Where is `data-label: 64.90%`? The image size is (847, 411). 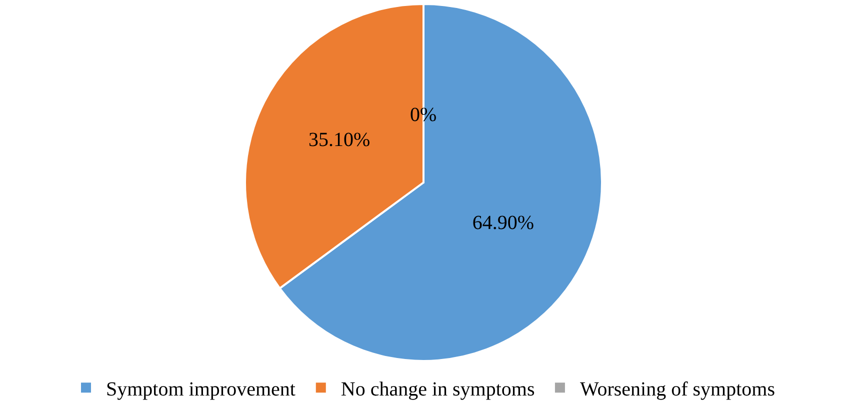
data-label: 64.90% is located at coordinates (503, 223).